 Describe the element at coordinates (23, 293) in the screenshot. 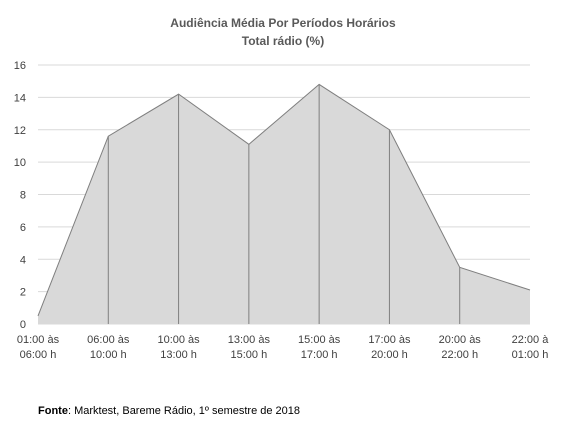

I see `y-tick-label: 2` at that location.